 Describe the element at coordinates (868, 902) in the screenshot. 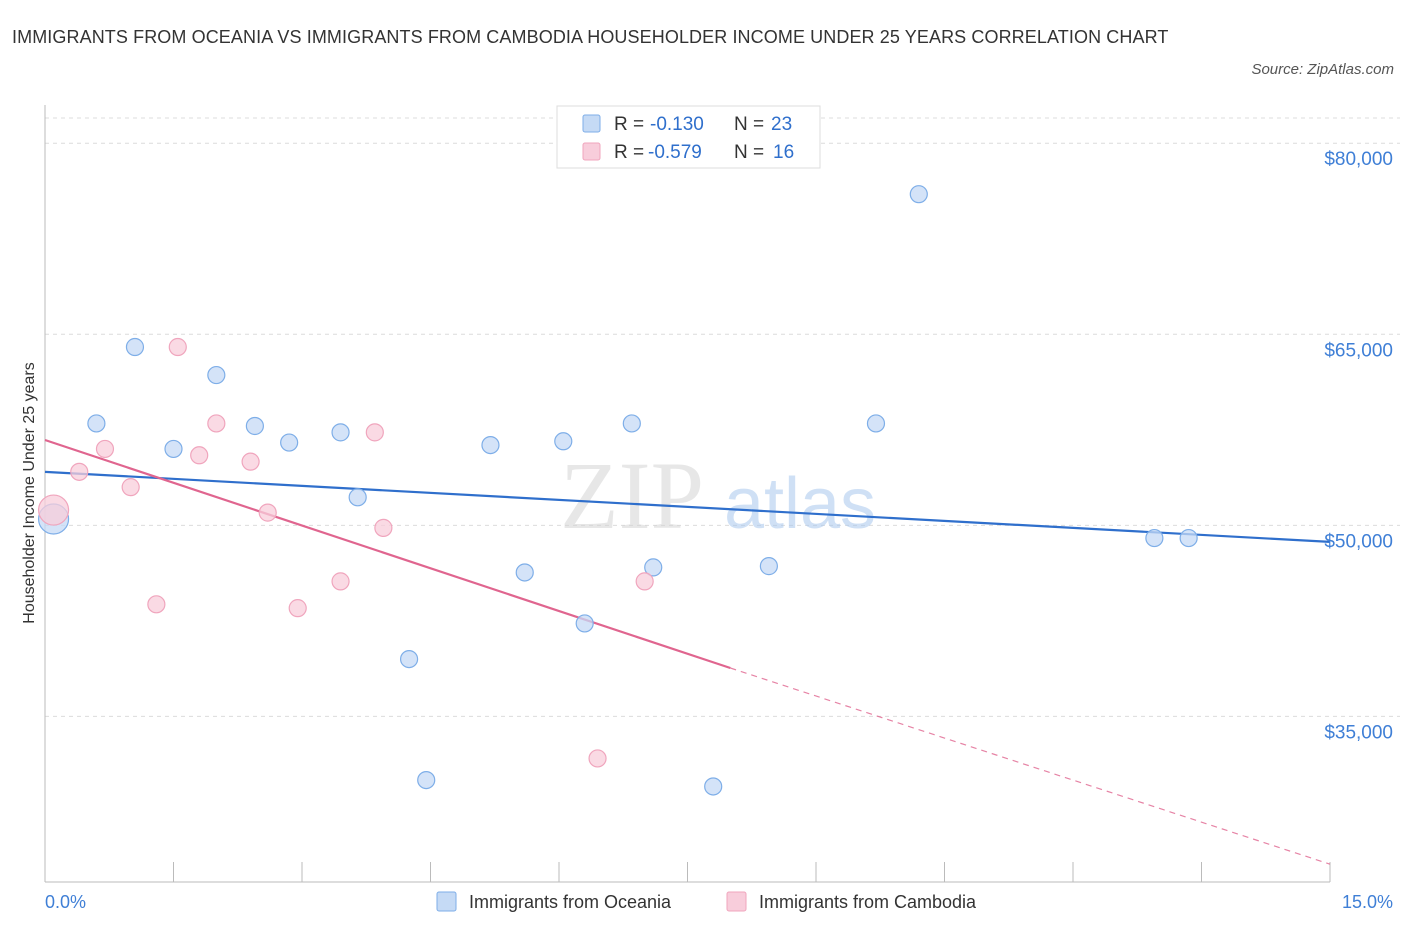

I see `legend-cambodia-label: Immigrants from Cambodia` at that location.